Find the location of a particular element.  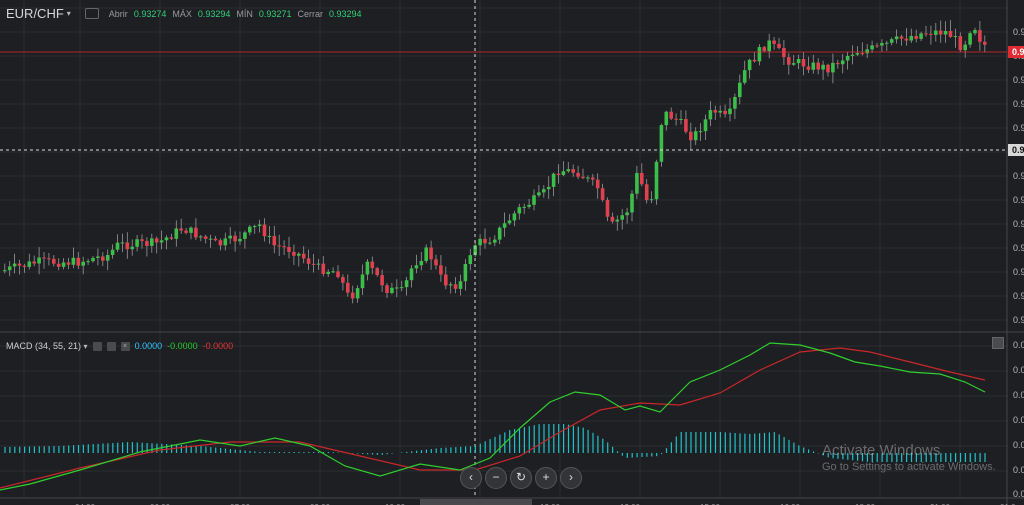

macd-title: MACD (34, 55, 21) ▾ is located at coordinates (47, 346).